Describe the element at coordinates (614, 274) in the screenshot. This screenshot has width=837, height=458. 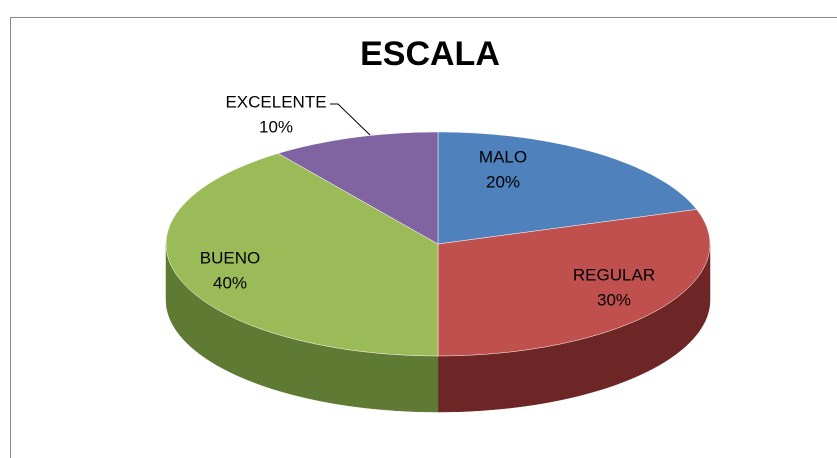
I see `slice-label: REGULAR` at that location.